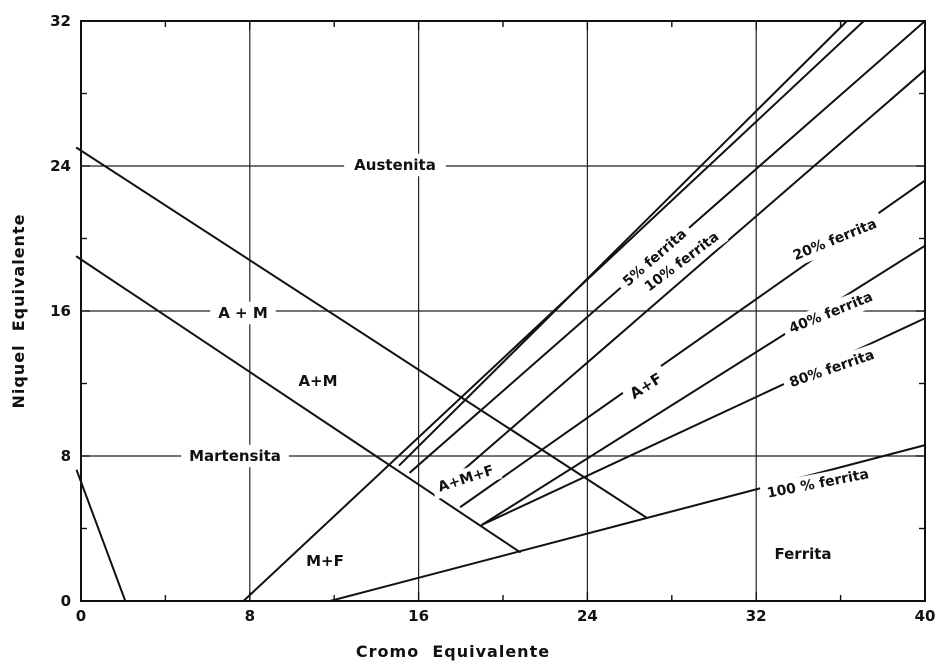  I want to click on region-label-ferrita: Ferrita, so click(802, 554).